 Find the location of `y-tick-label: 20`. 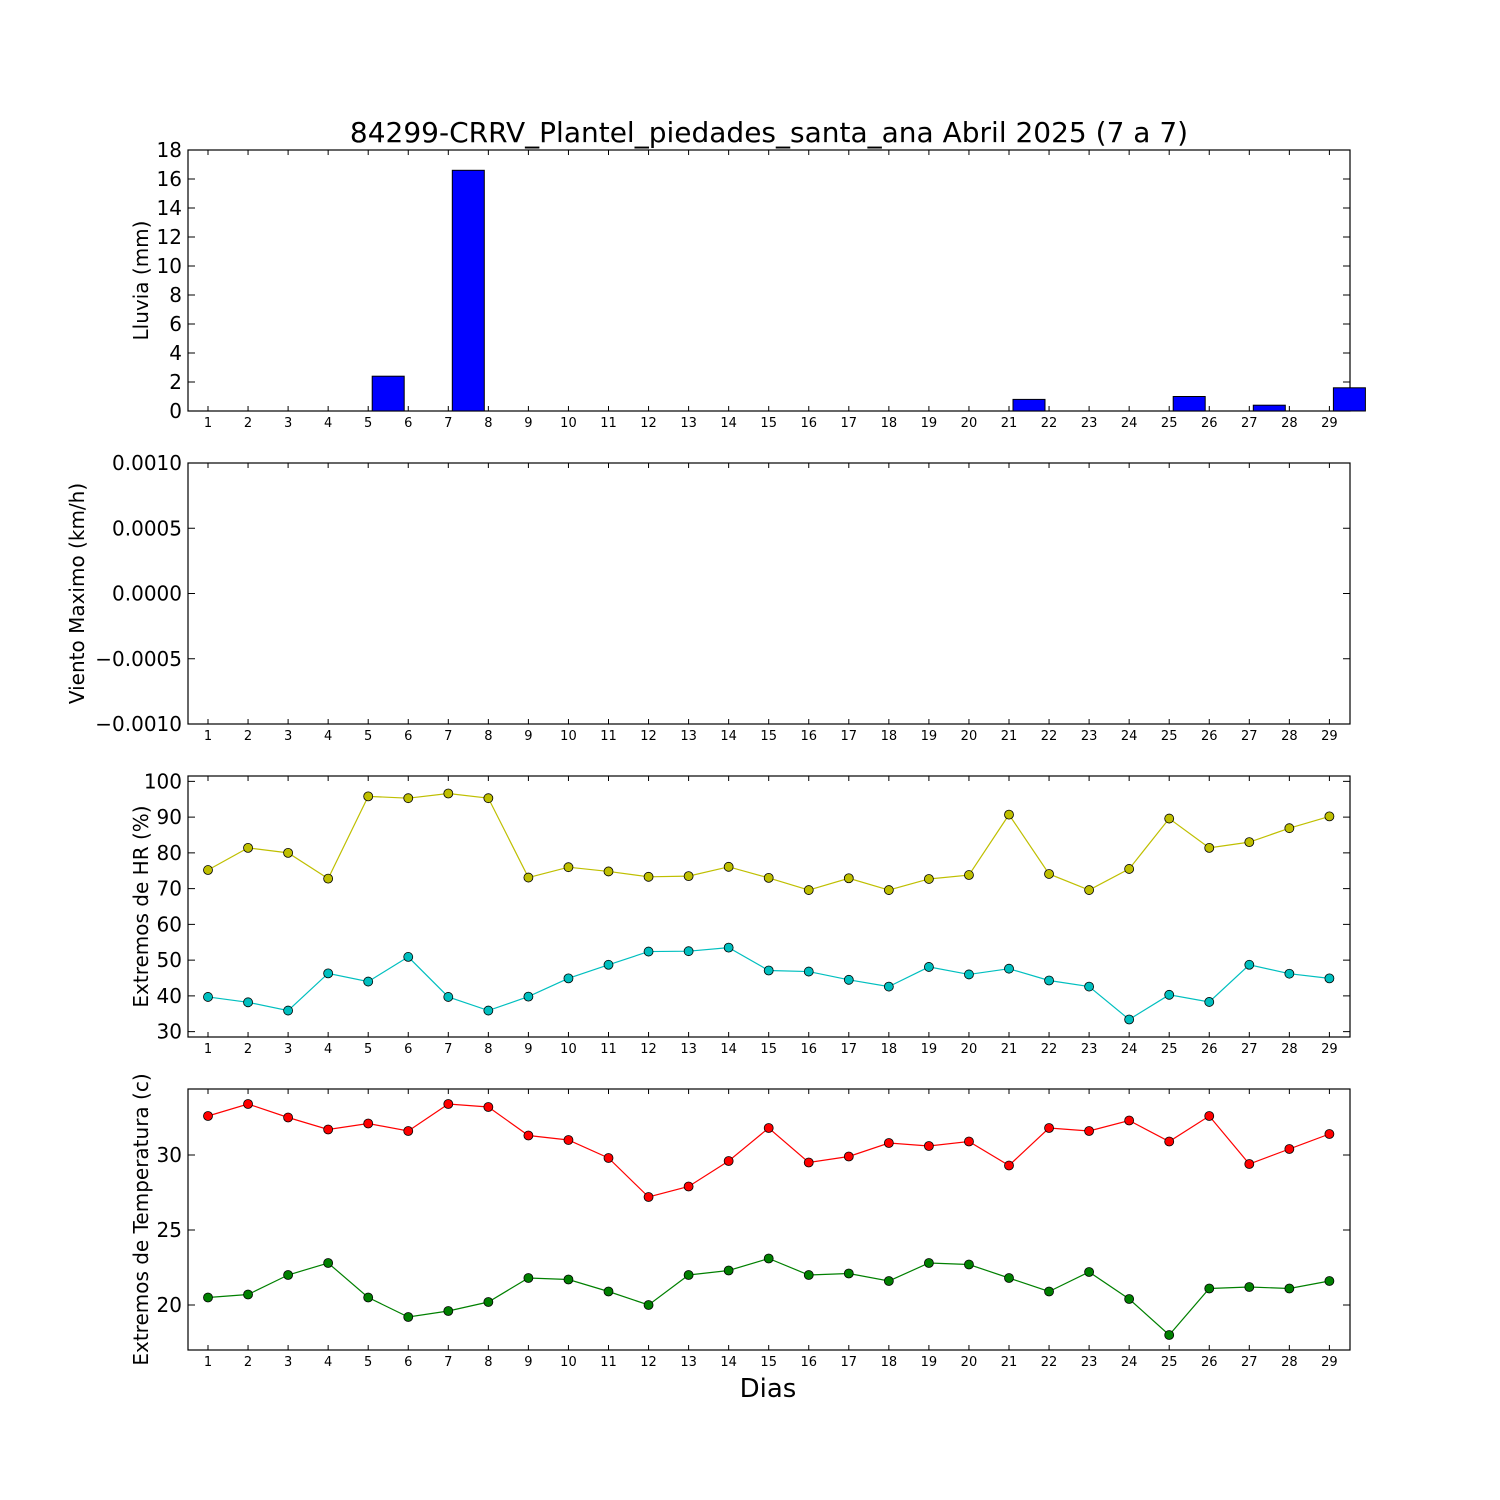

y-tick-label: 20 is located at coordinates (169, 1305).